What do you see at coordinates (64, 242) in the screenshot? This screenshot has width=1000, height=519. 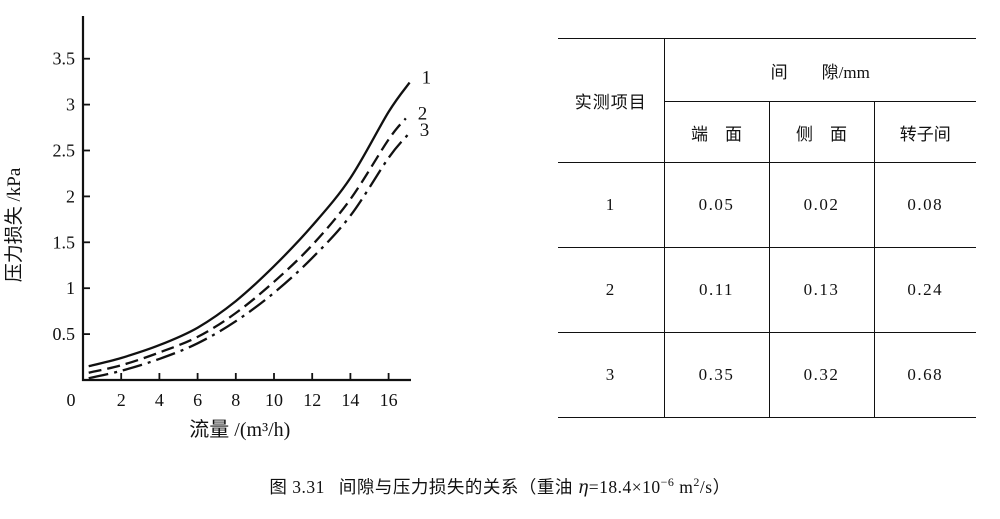 I see `y-tick-label: 1.5` at bounding box center [64, 242].